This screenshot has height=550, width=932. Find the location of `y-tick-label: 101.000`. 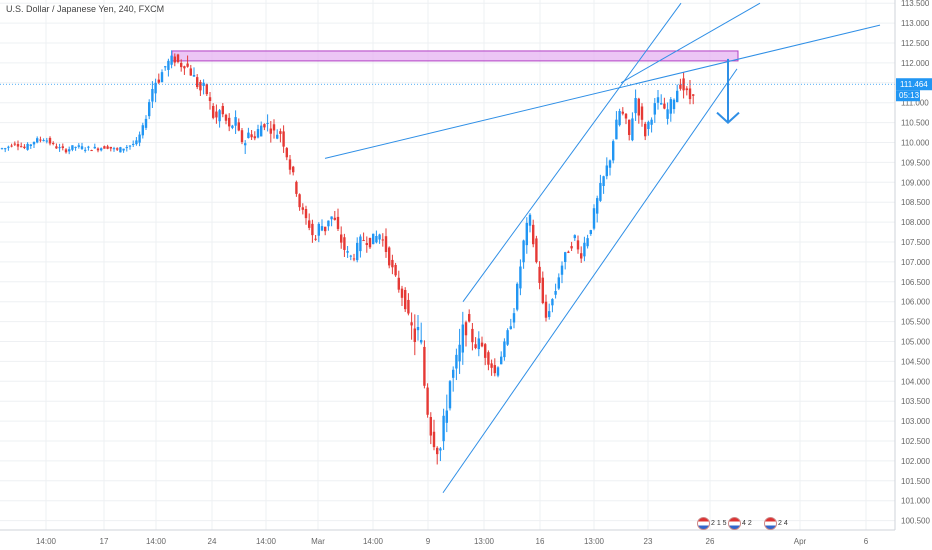

y-tick-label: 101.000 is located at coordinates (915, 501).